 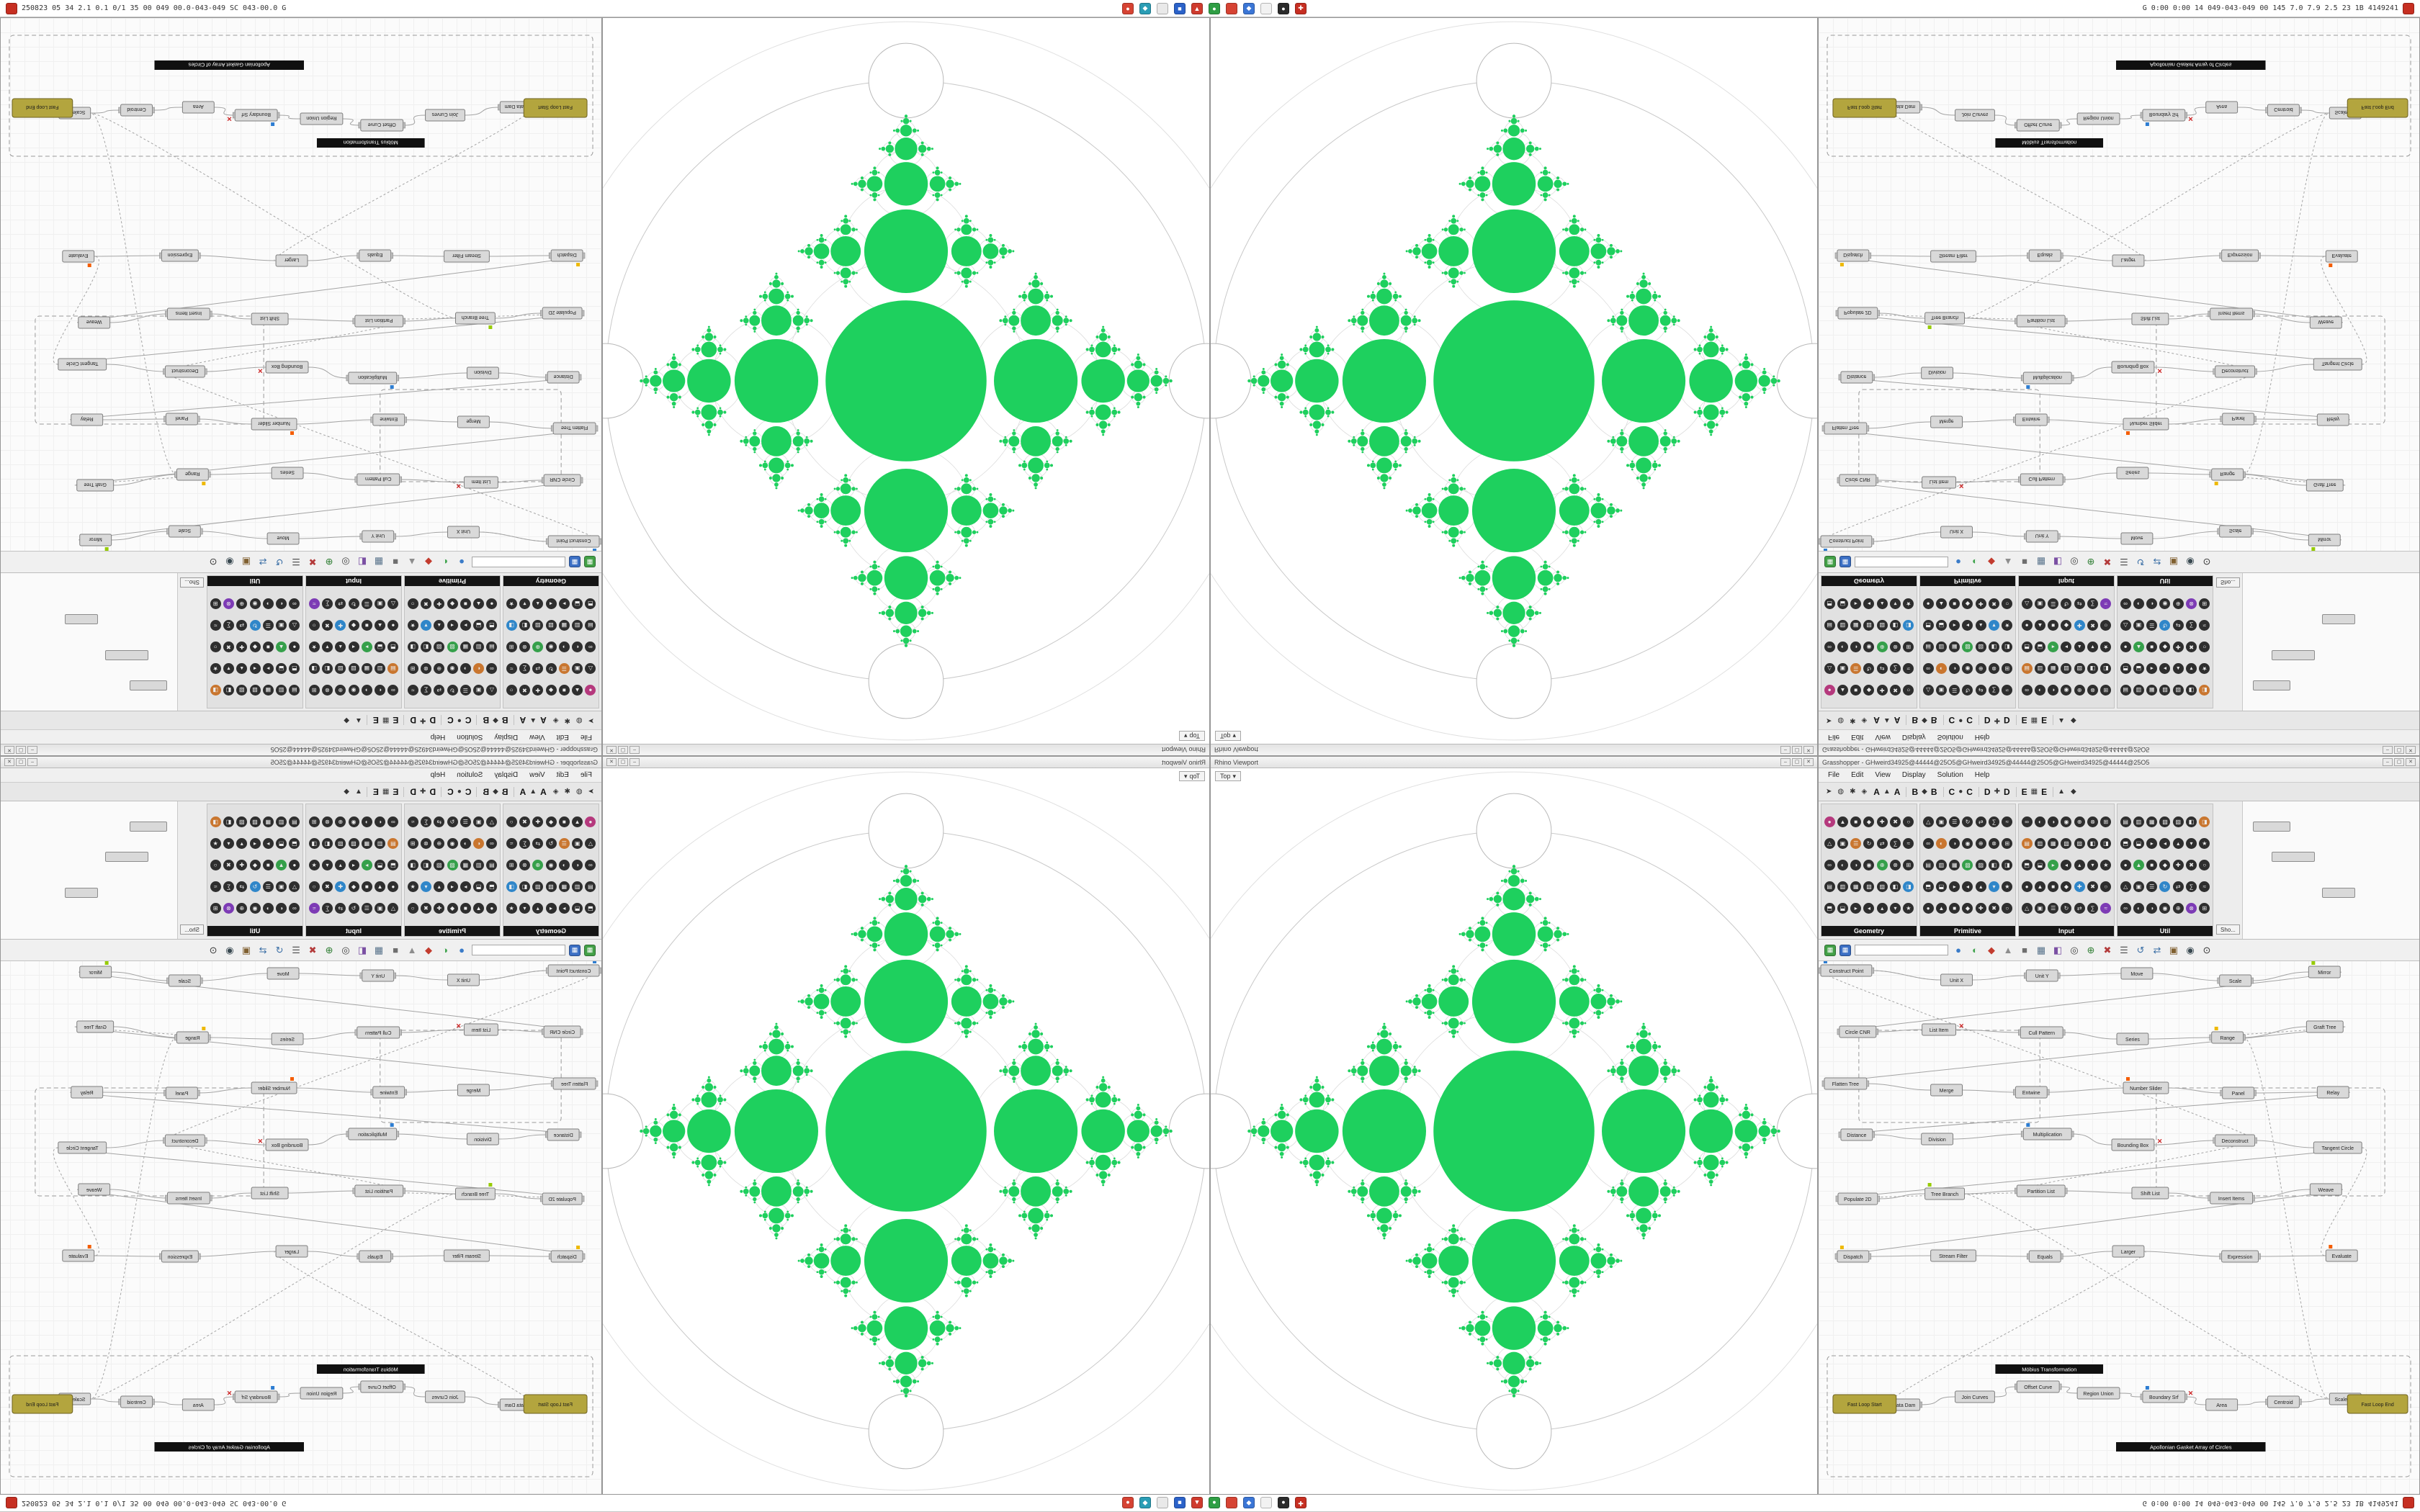 I want to click on gh-node: Expression, so click(x=2240, y=255).